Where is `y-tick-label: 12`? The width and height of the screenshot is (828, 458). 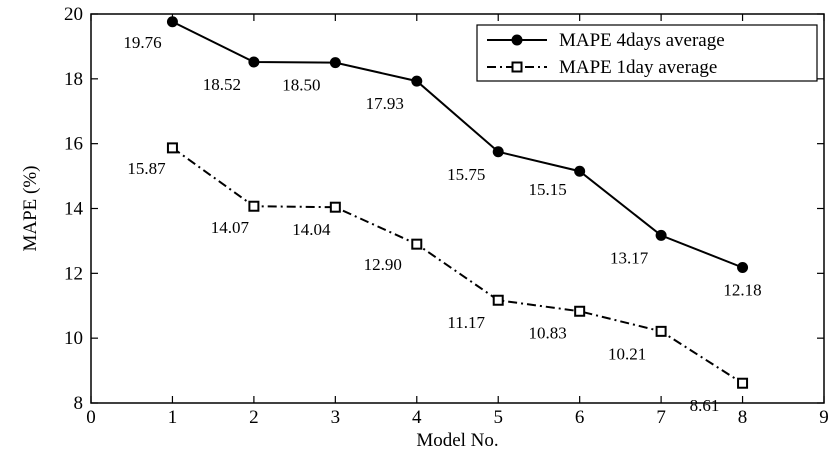
y-tick-label: 12 is located at coordinates (73, 273).